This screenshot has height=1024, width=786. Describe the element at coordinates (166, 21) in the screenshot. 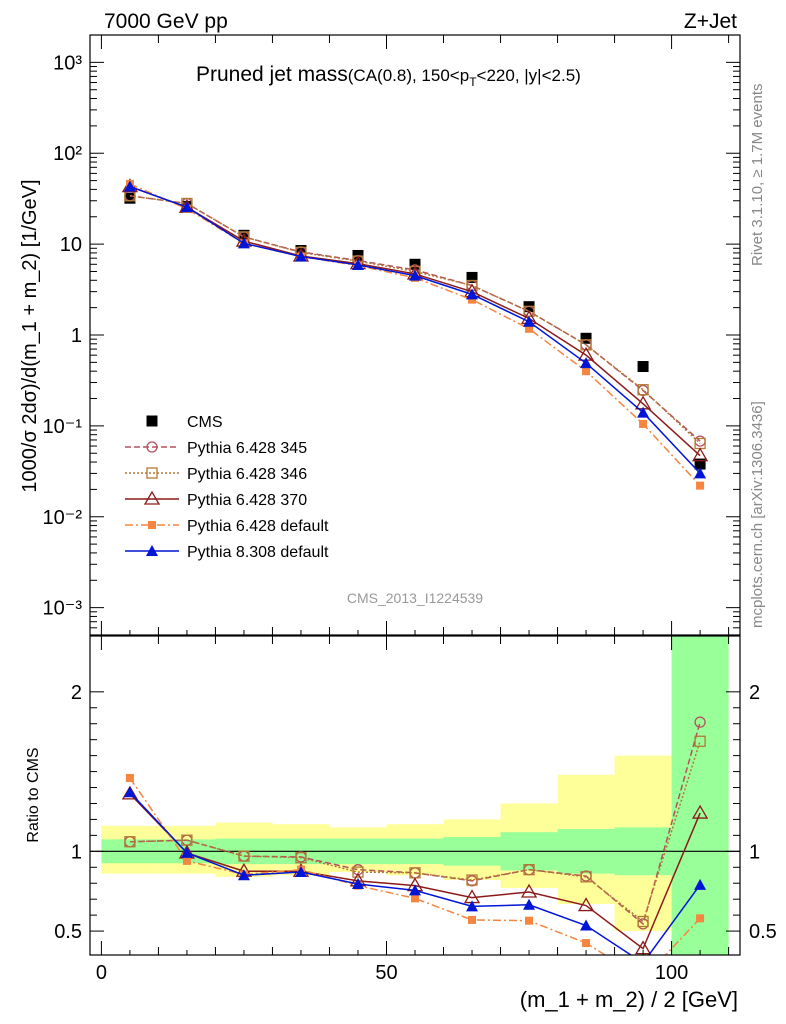

I see `header-left-label: 7000 GeV pp` at that location.